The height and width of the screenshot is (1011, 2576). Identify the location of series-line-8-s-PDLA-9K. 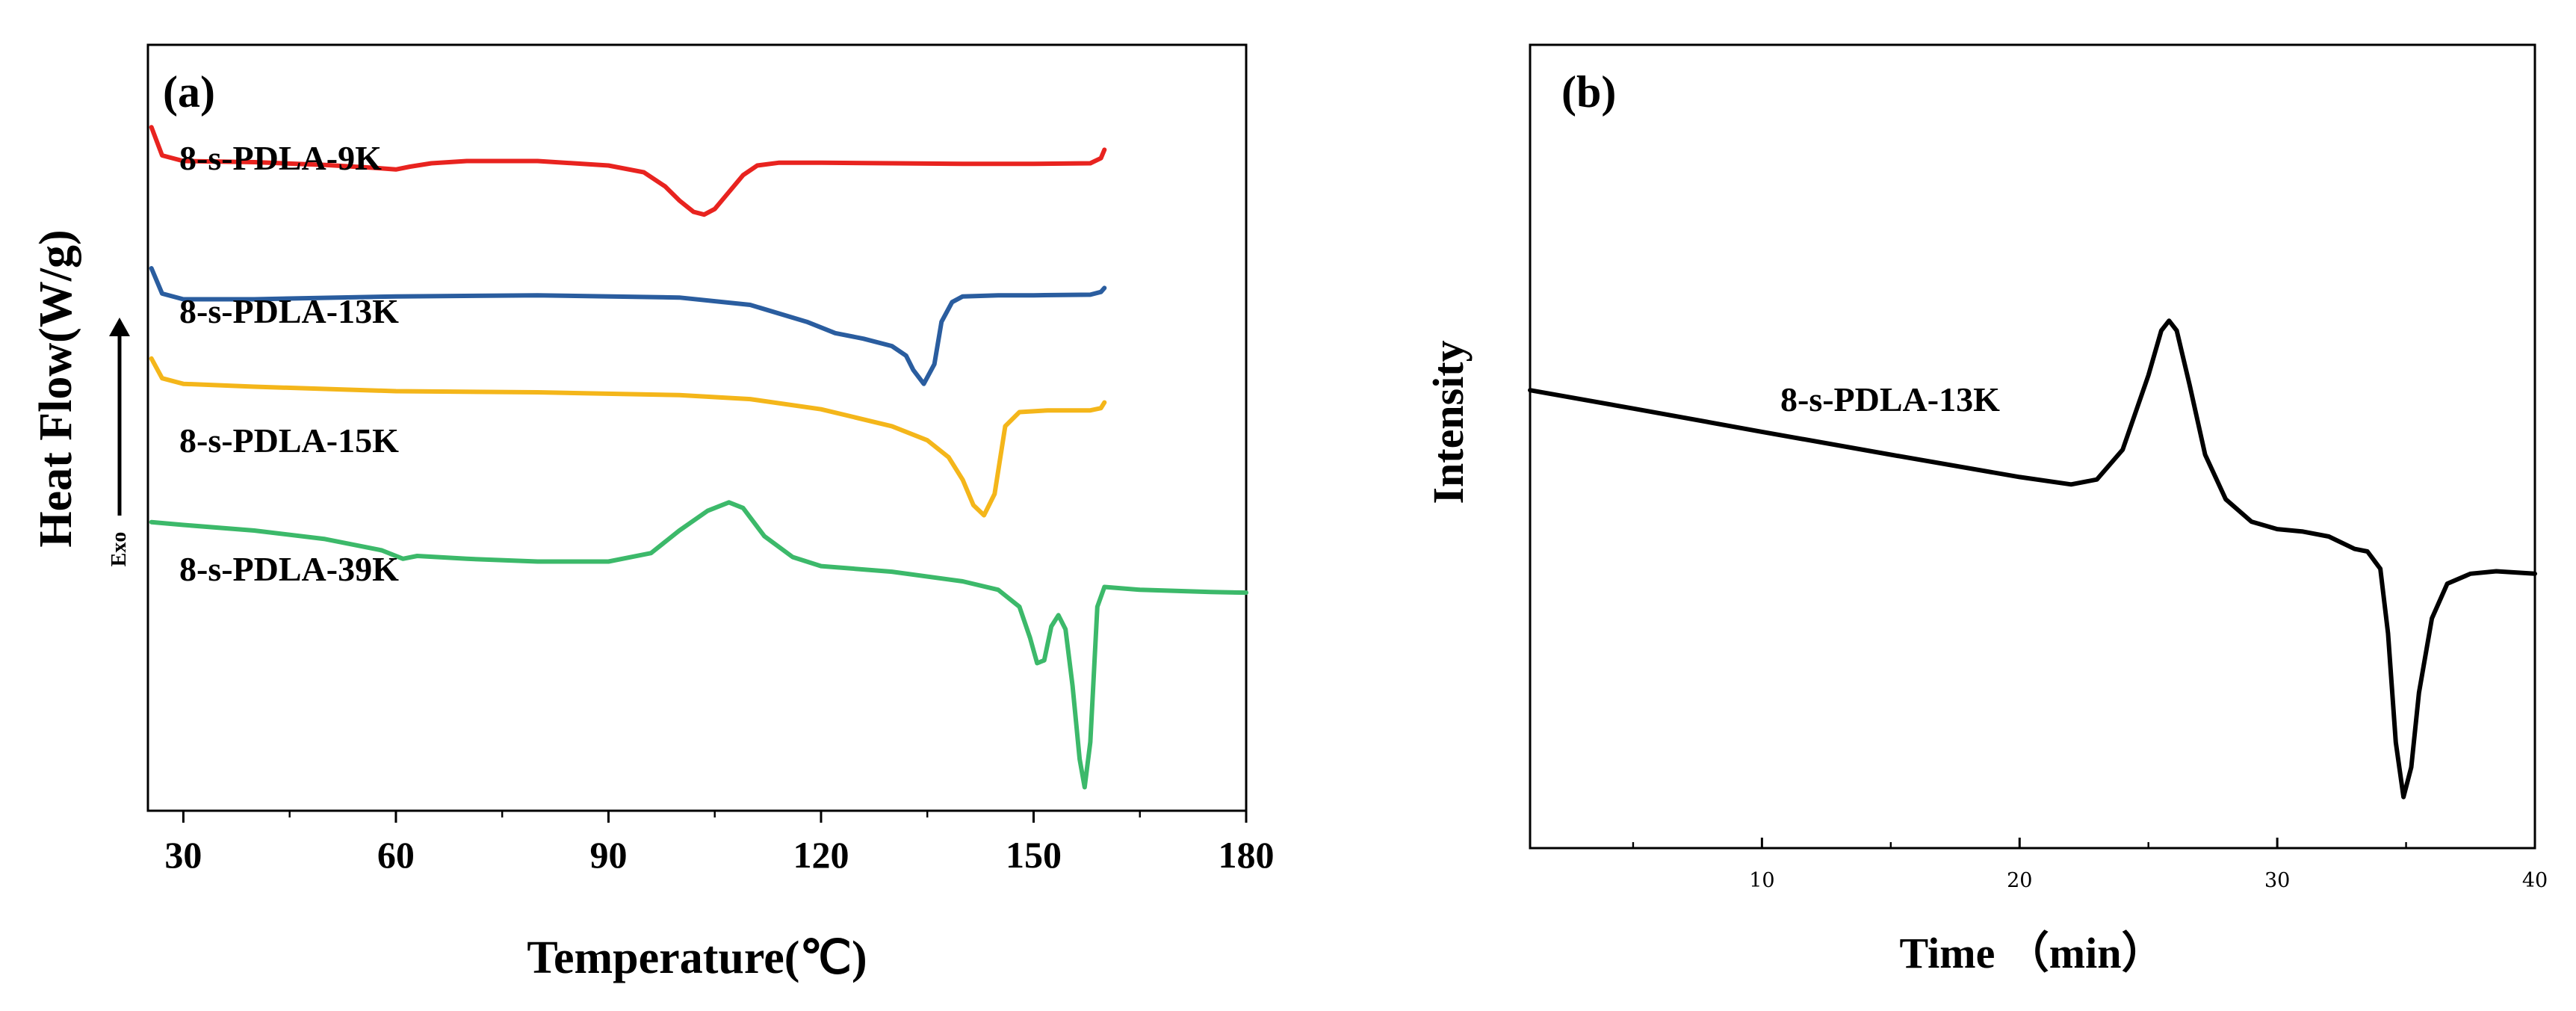
(628, 171).